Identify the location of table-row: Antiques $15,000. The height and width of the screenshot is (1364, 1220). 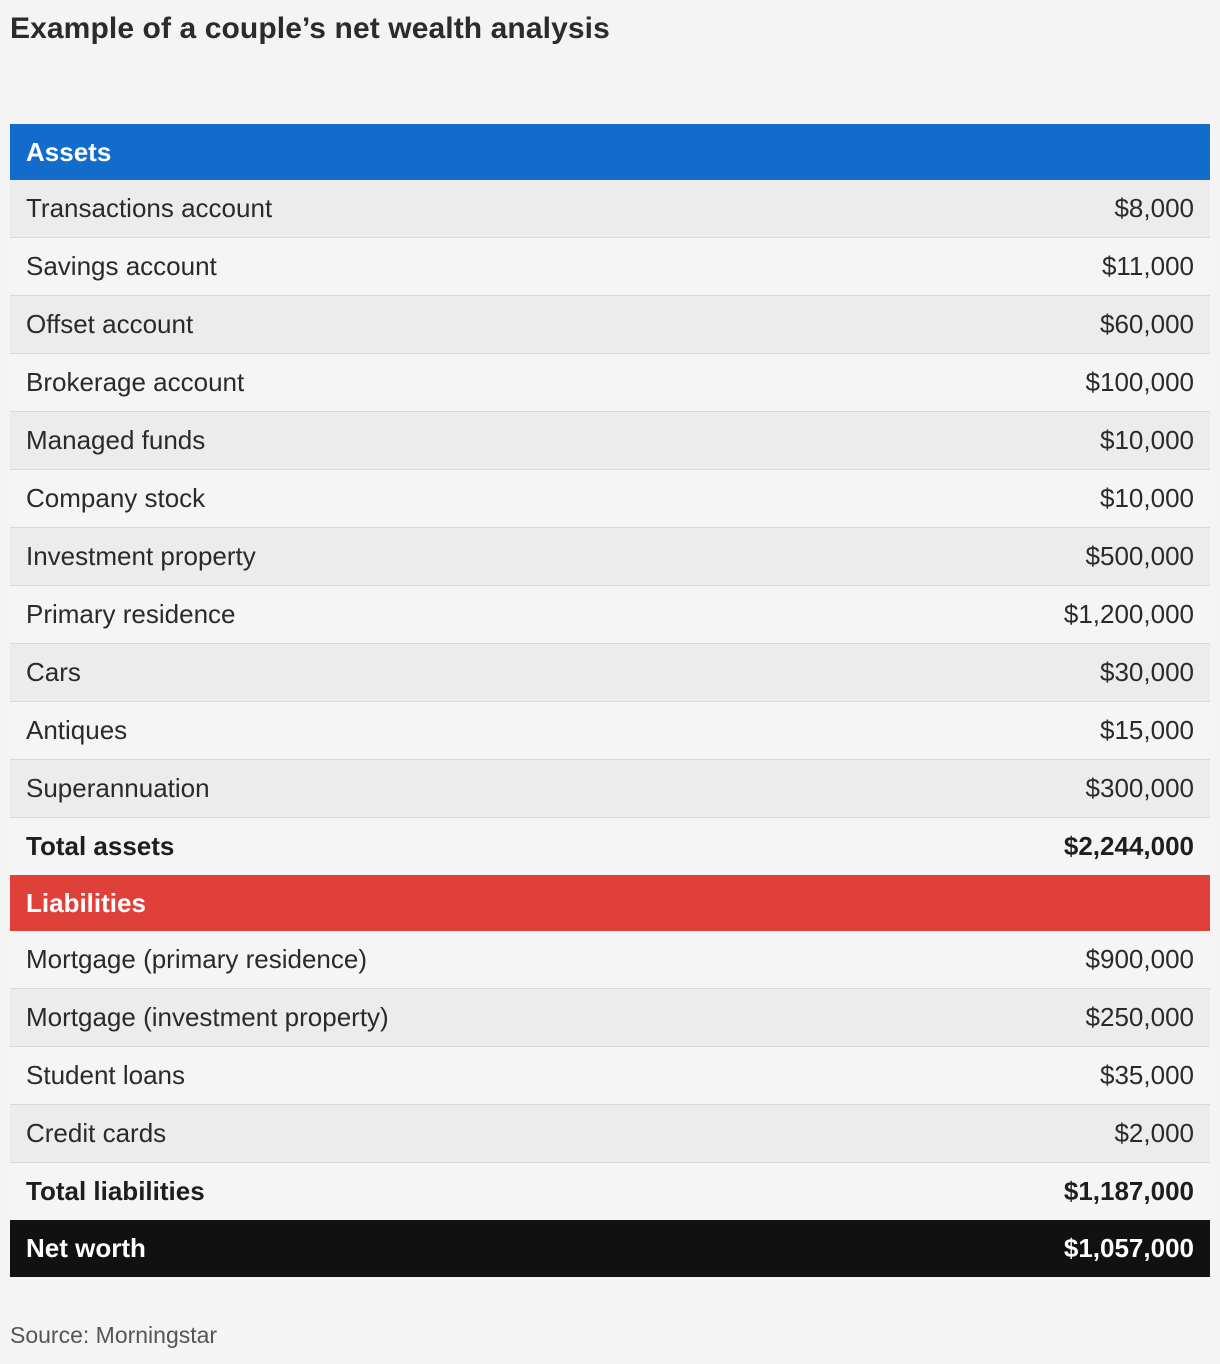
(610, 731).